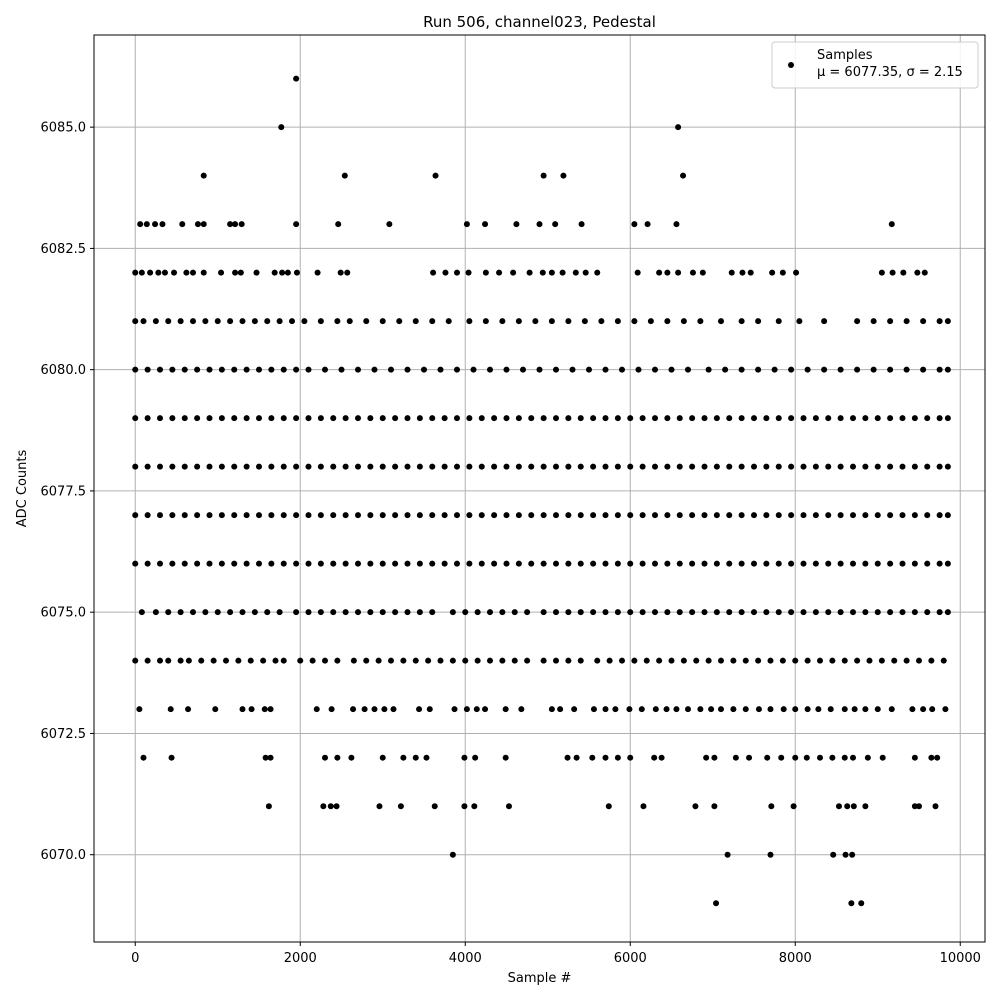  Describe the element at coordinates (791, 65) in the screenshot. I see `legend-marker` at that location.